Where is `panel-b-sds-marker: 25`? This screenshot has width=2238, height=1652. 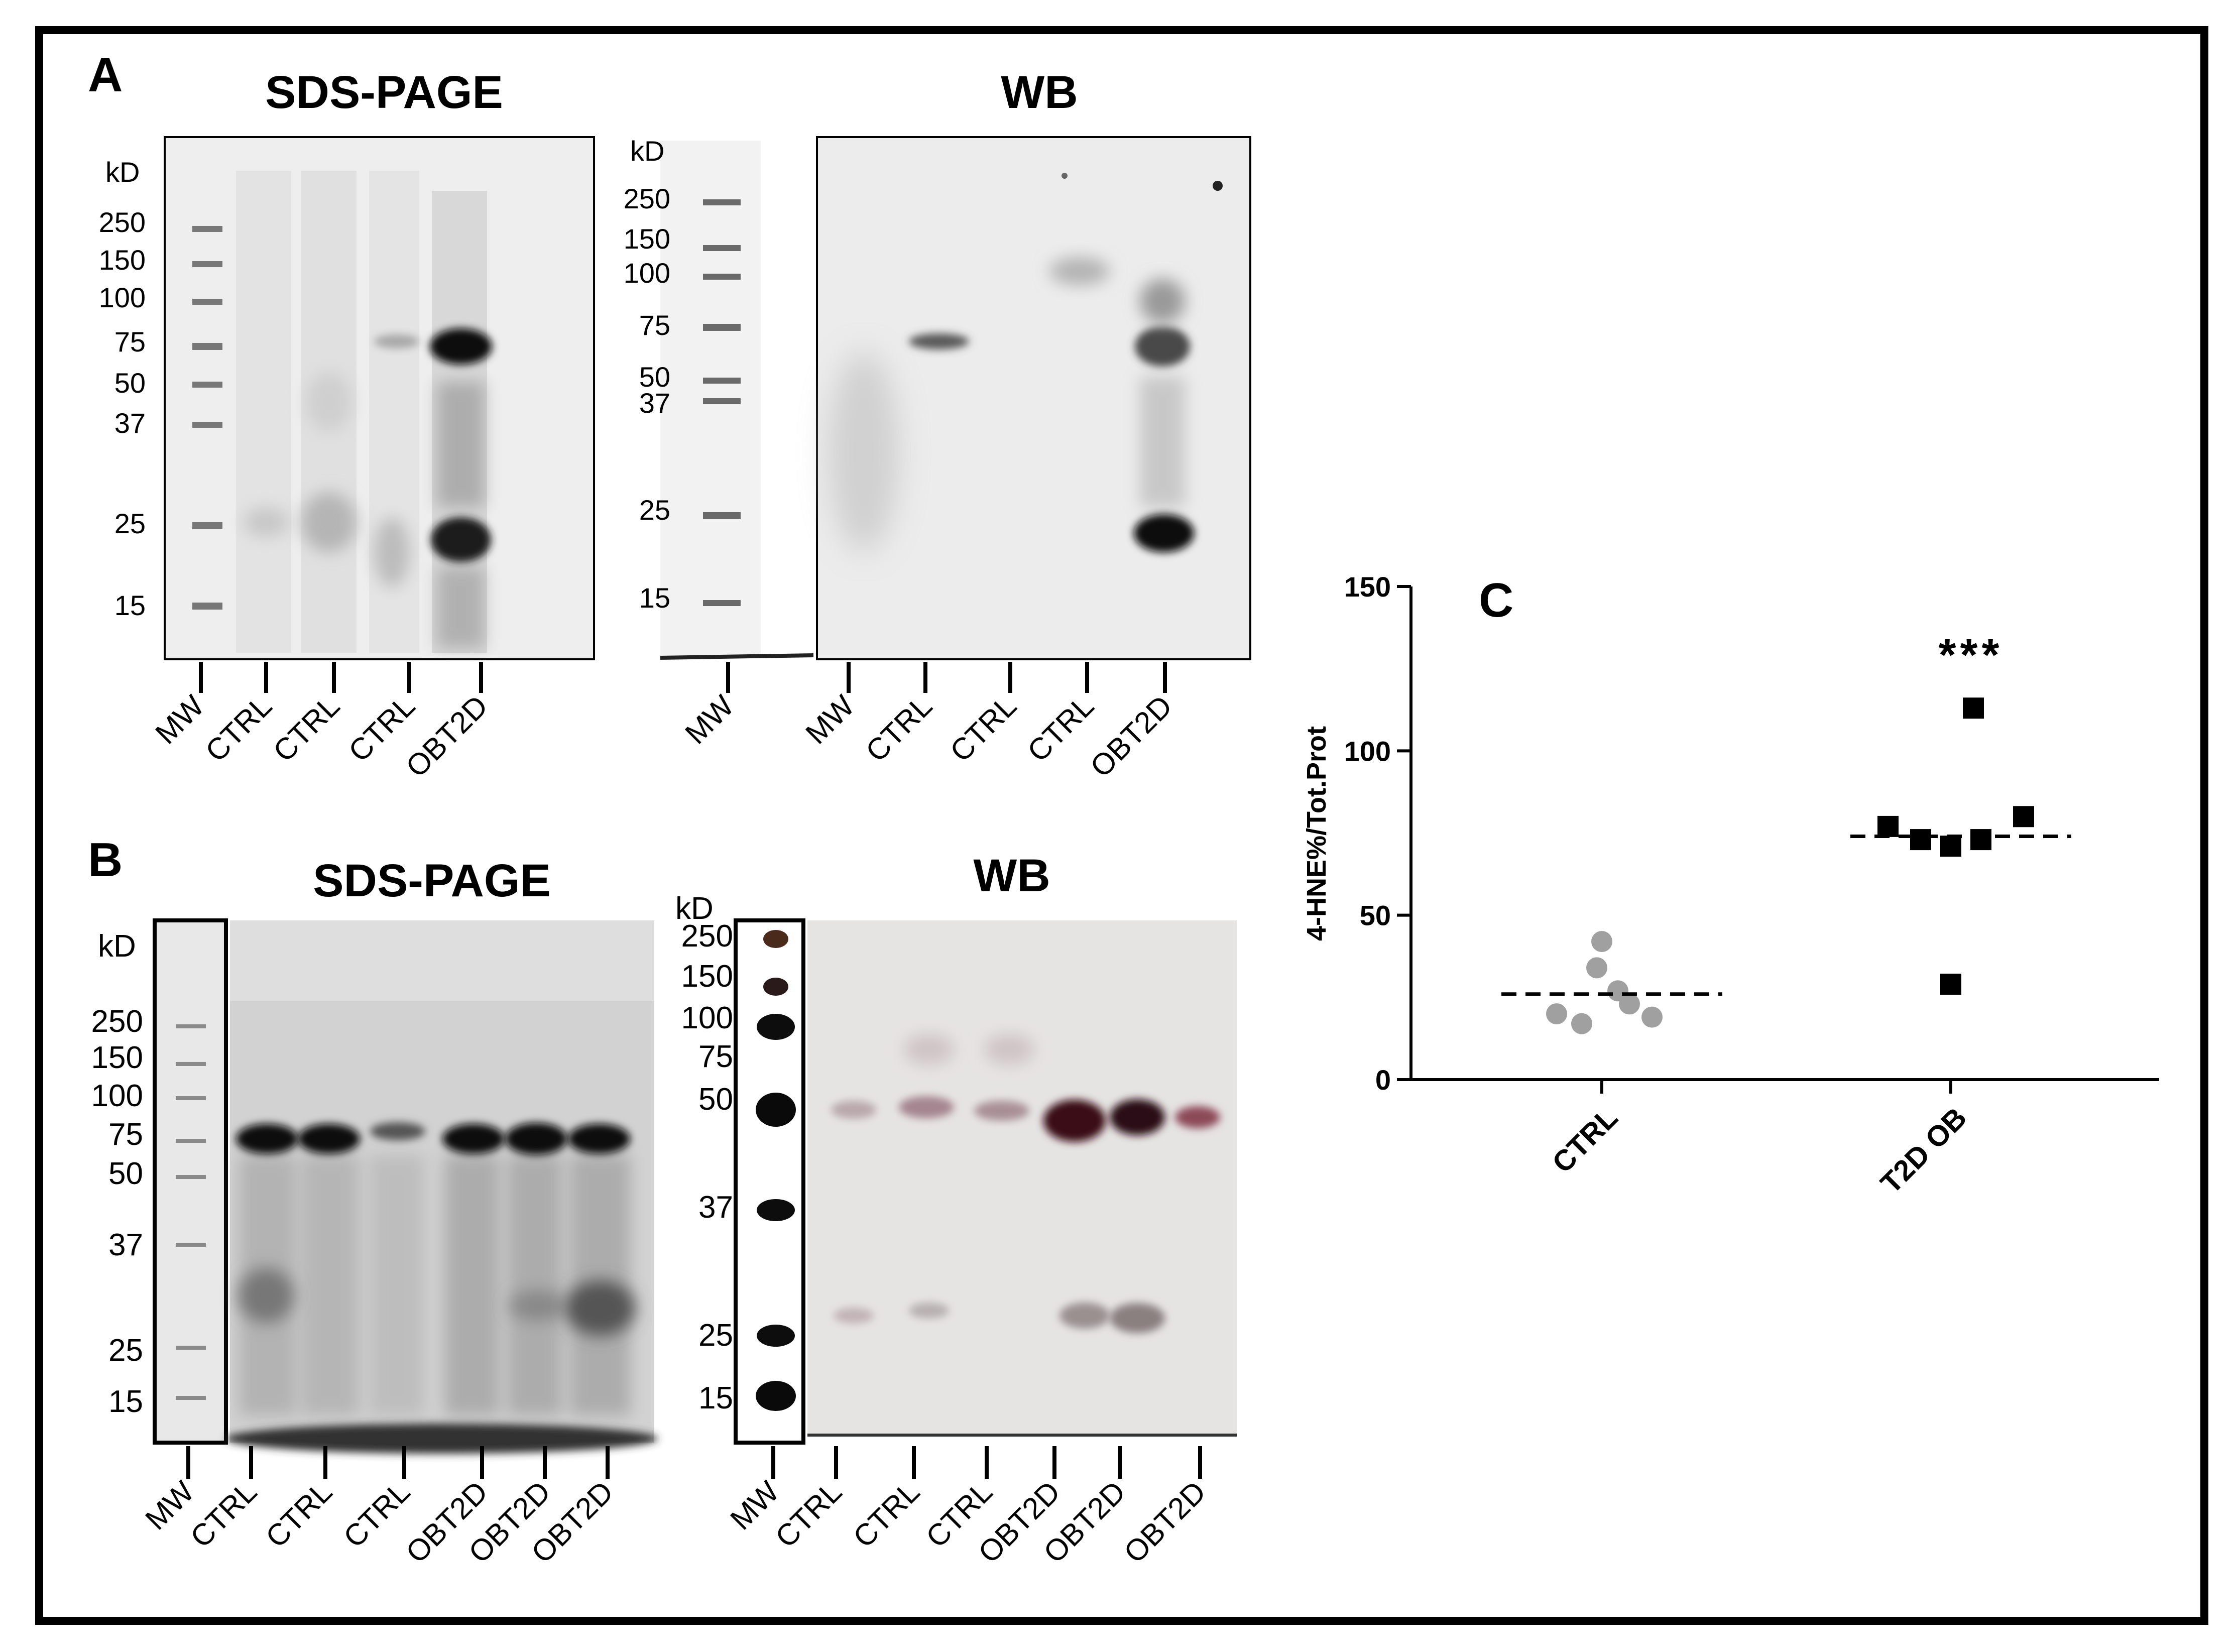 panel-b-sds-marker: 25 is located at coordinates (125, 1350).